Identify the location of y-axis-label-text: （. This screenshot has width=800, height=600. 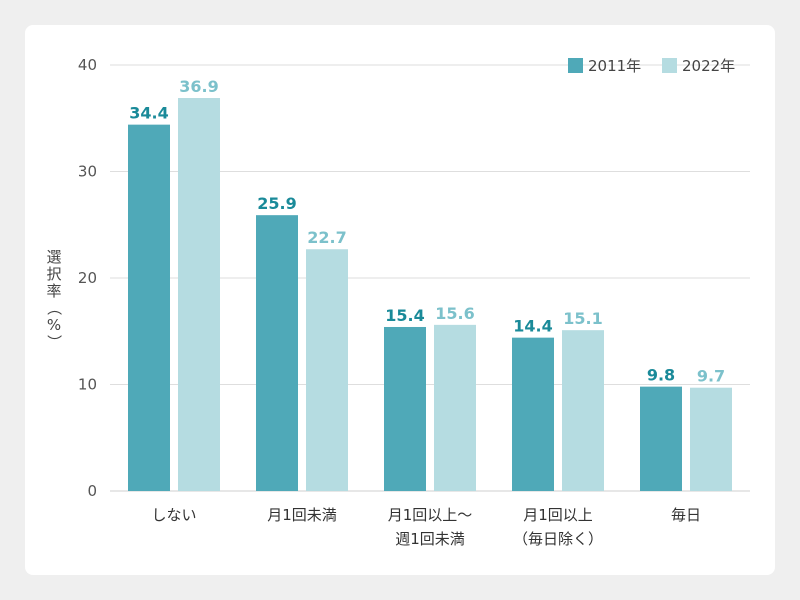
(54, 307).